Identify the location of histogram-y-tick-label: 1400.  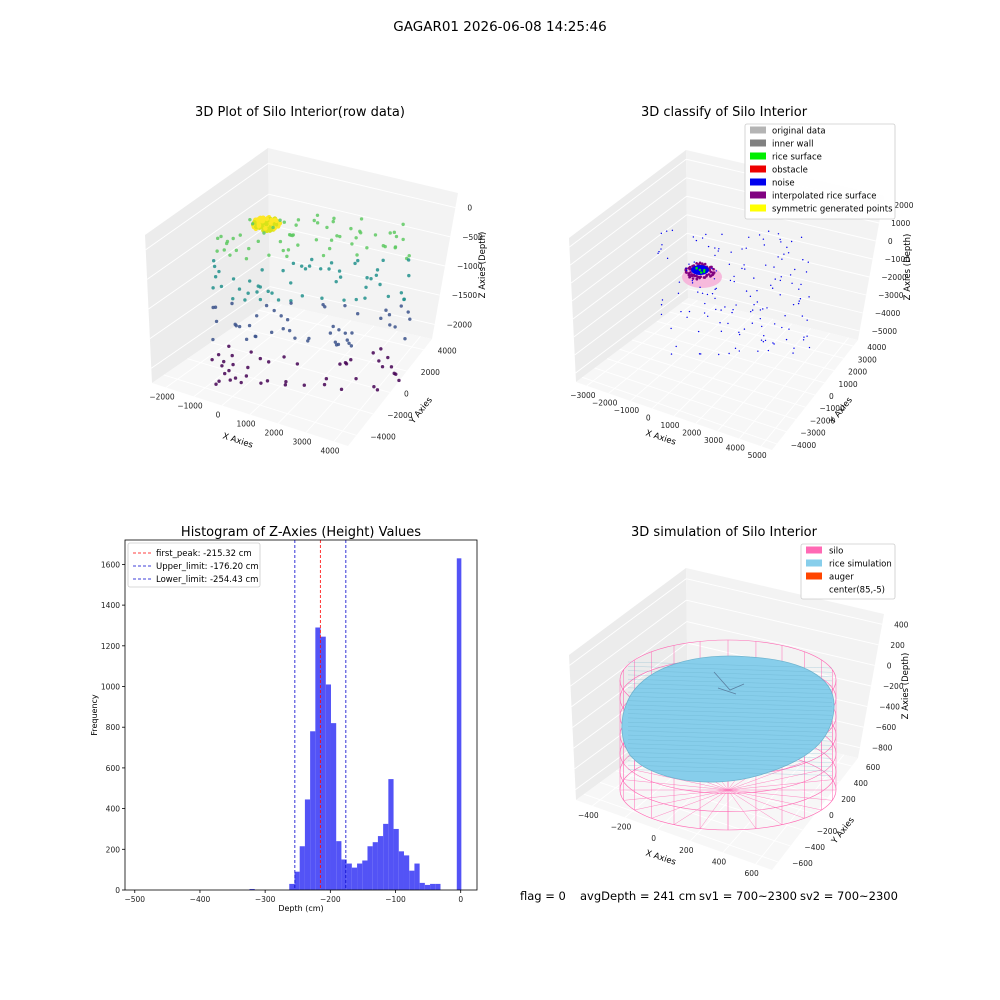
(110, 605).